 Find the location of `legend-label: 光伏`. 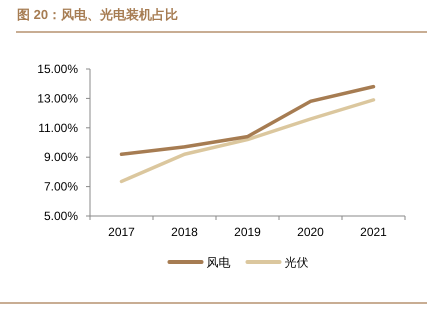

legend-label: 光伏 is located at coordinates (296, 263).